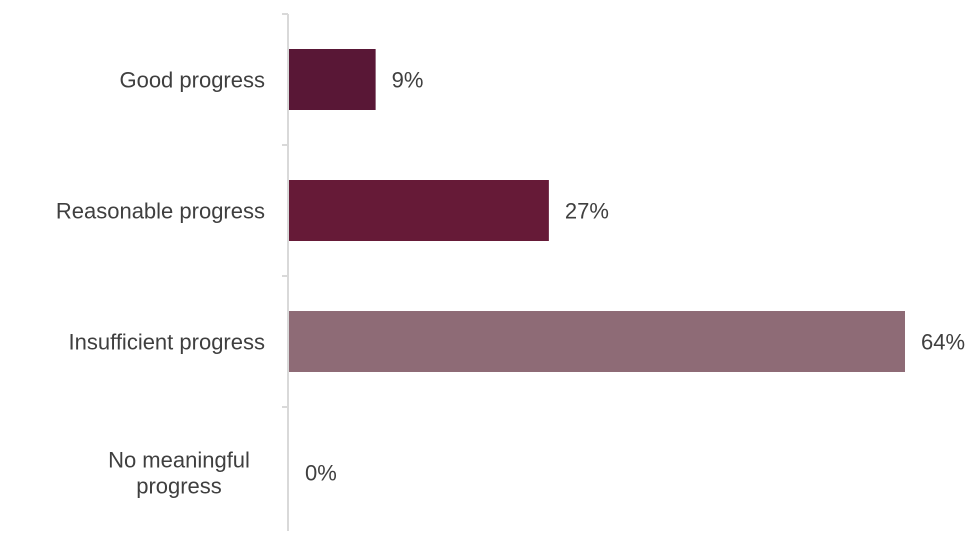 The width and height of the screenshot is (973, 536). What do you see at coordinates (167, 342) in the screenshot?
I see `category-label-insufficient-progress: Insufficient progress` at bounding box center [167, 342].